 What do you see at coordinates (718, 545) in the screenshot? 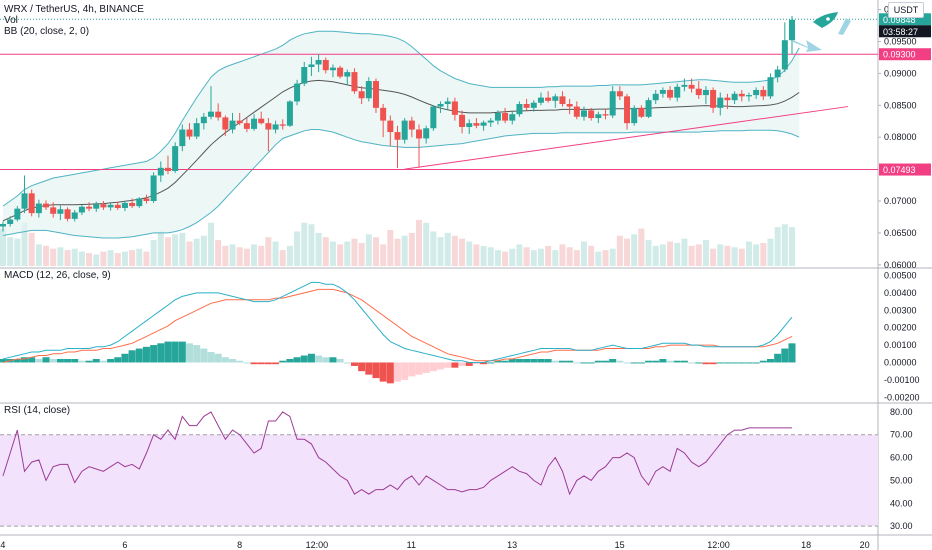
I see `time-axis-tick: 12:00` at bounding box center [718, 545].